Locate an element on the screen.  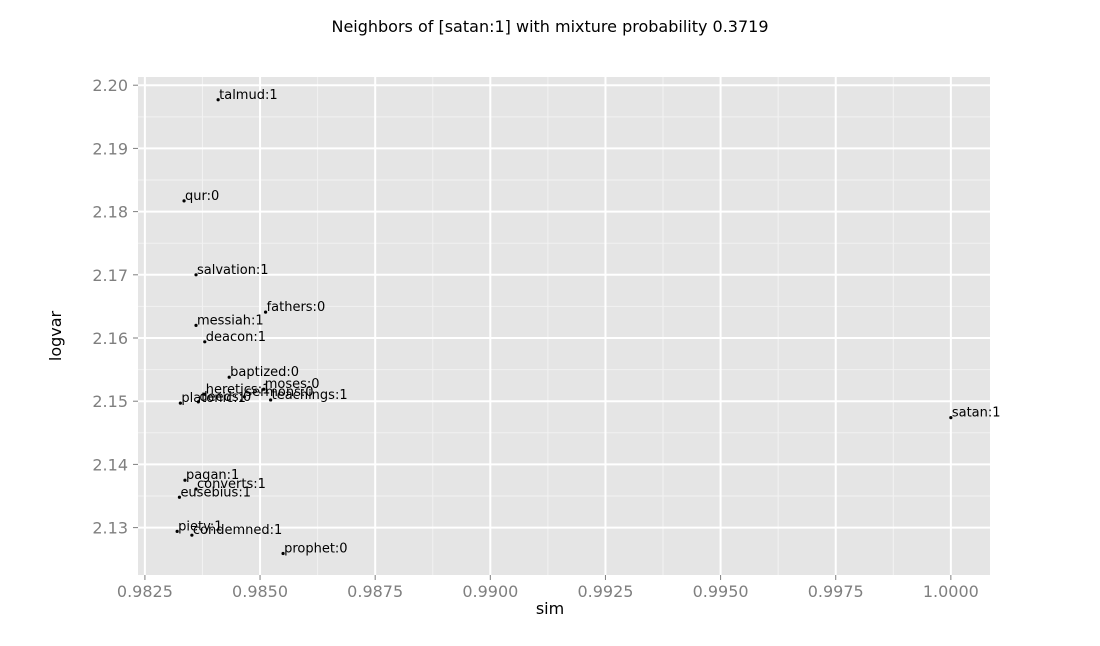
point-label: moses:0 is located at coordinates (292, 384).